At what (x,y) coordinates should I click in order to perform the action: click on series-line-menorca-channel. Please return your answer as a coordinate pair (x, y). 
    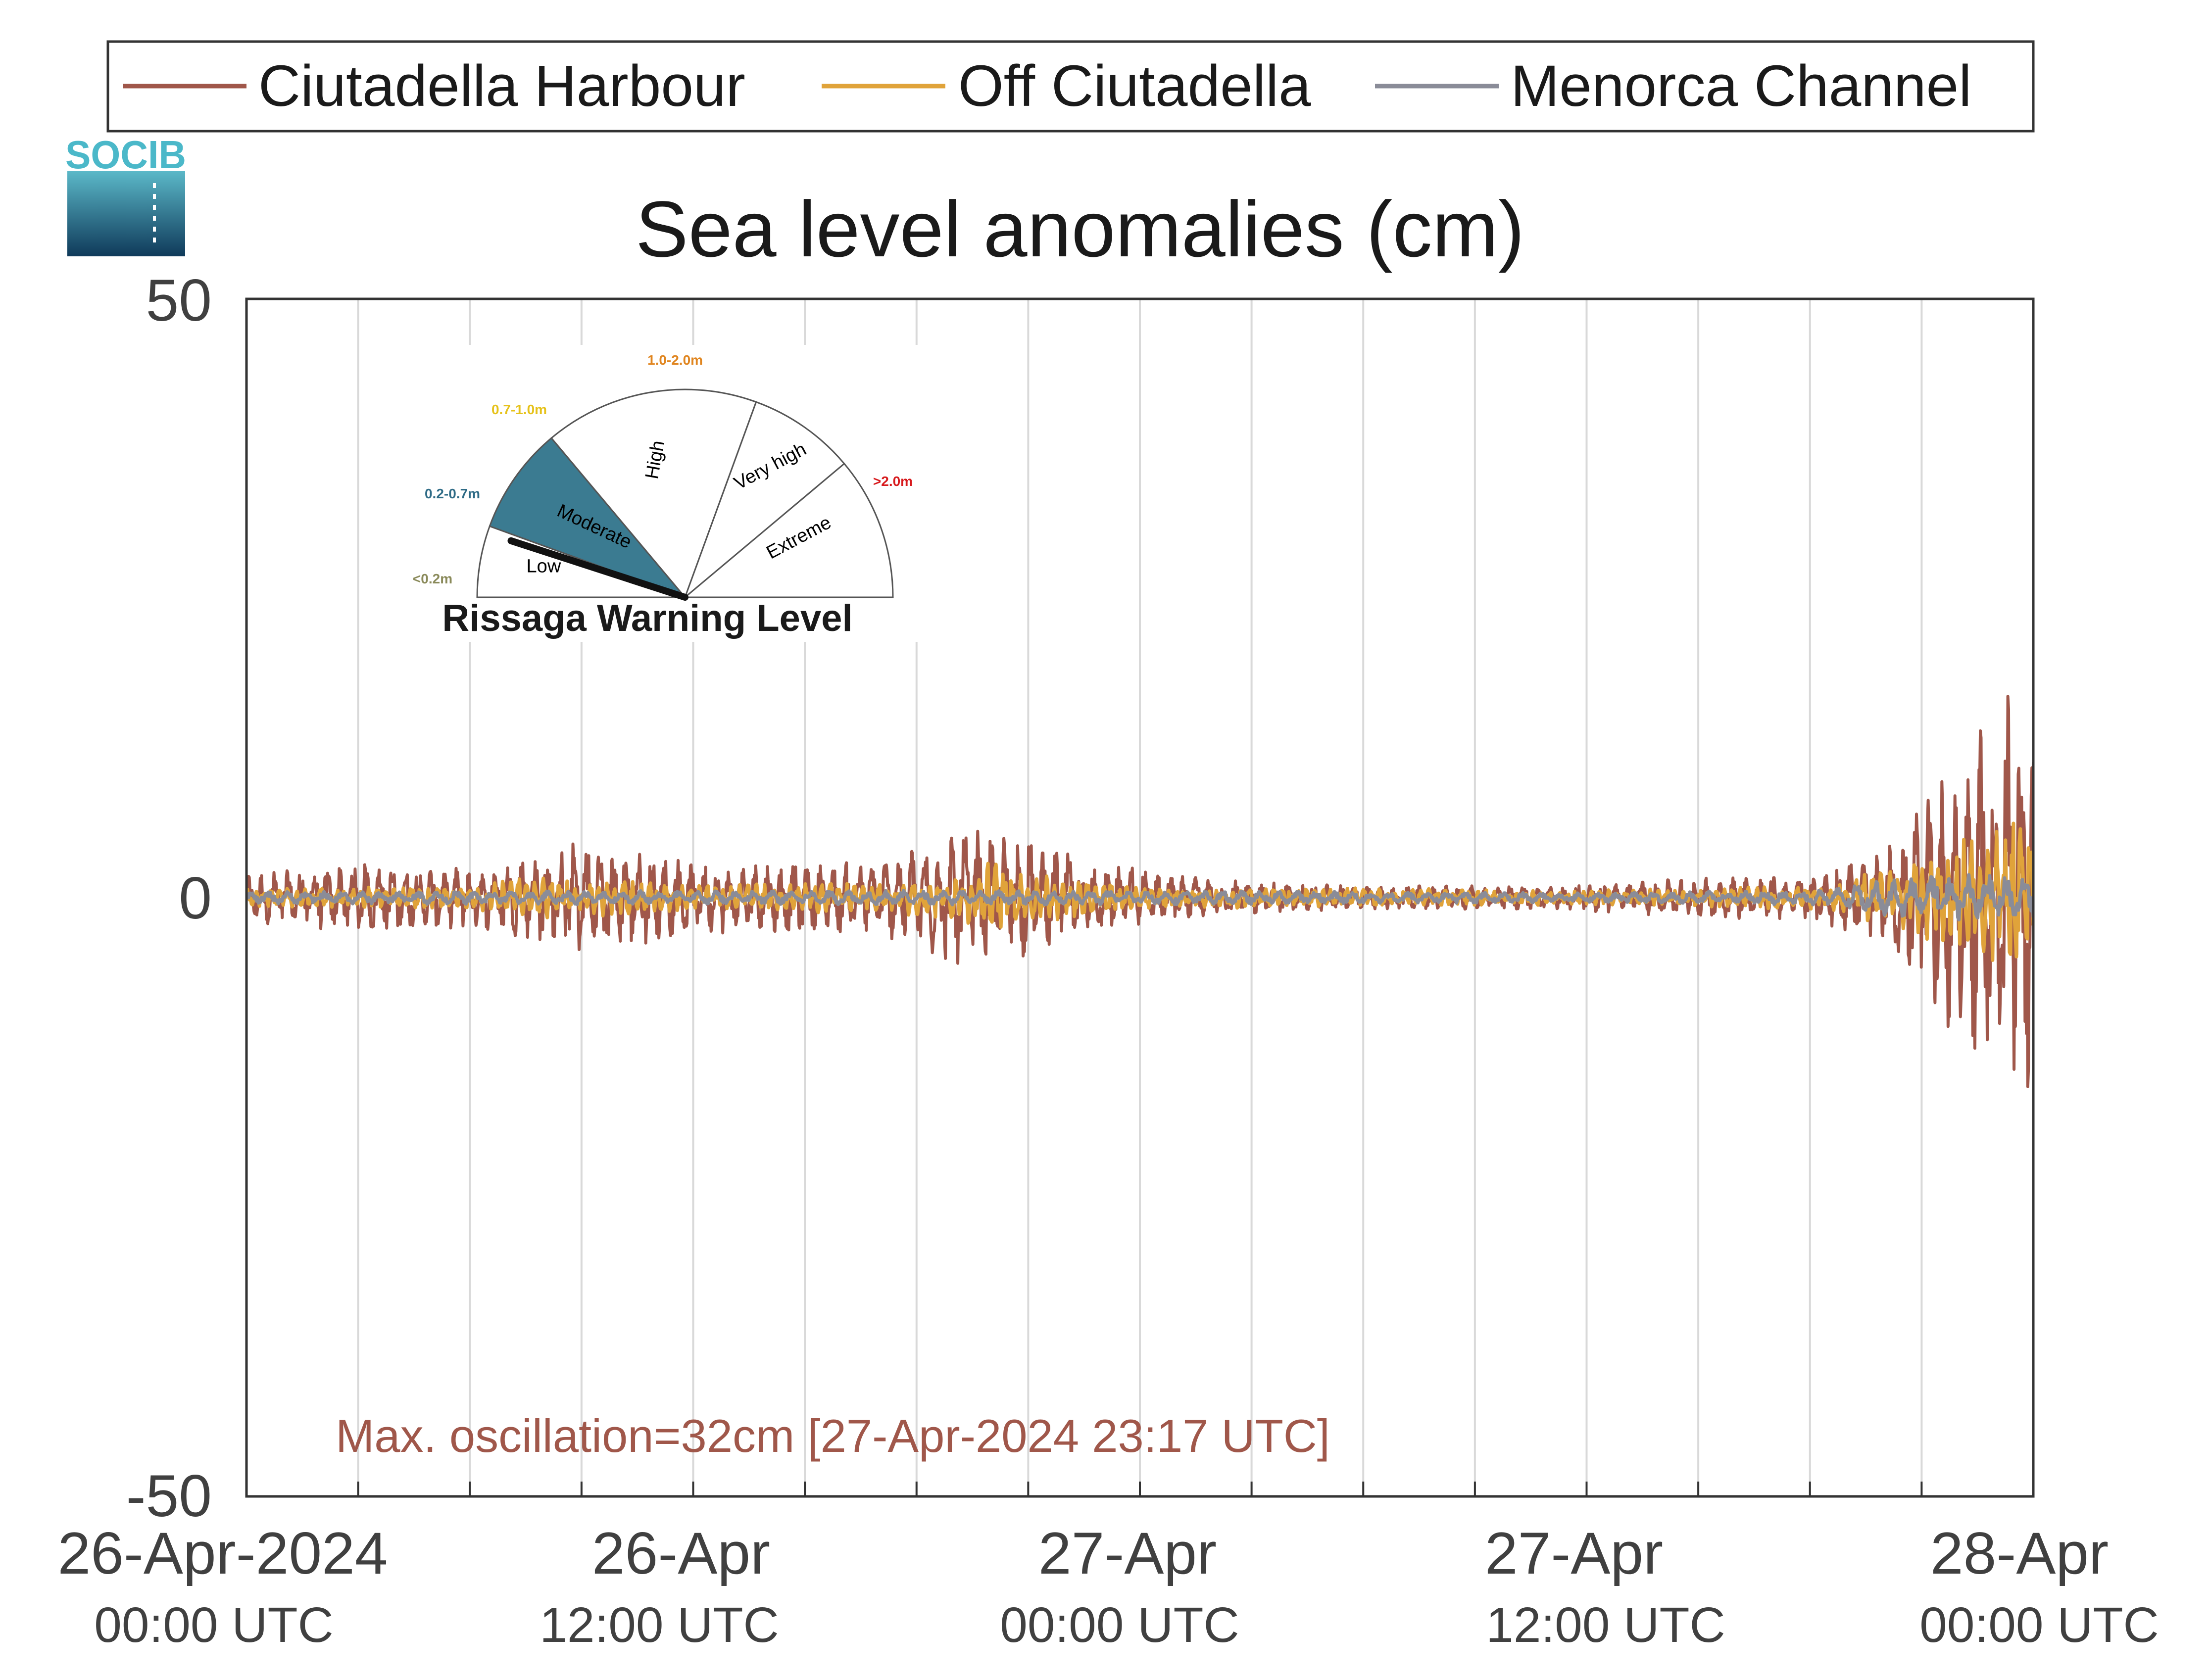
    Looking at the image, I should click on (1139, 898).